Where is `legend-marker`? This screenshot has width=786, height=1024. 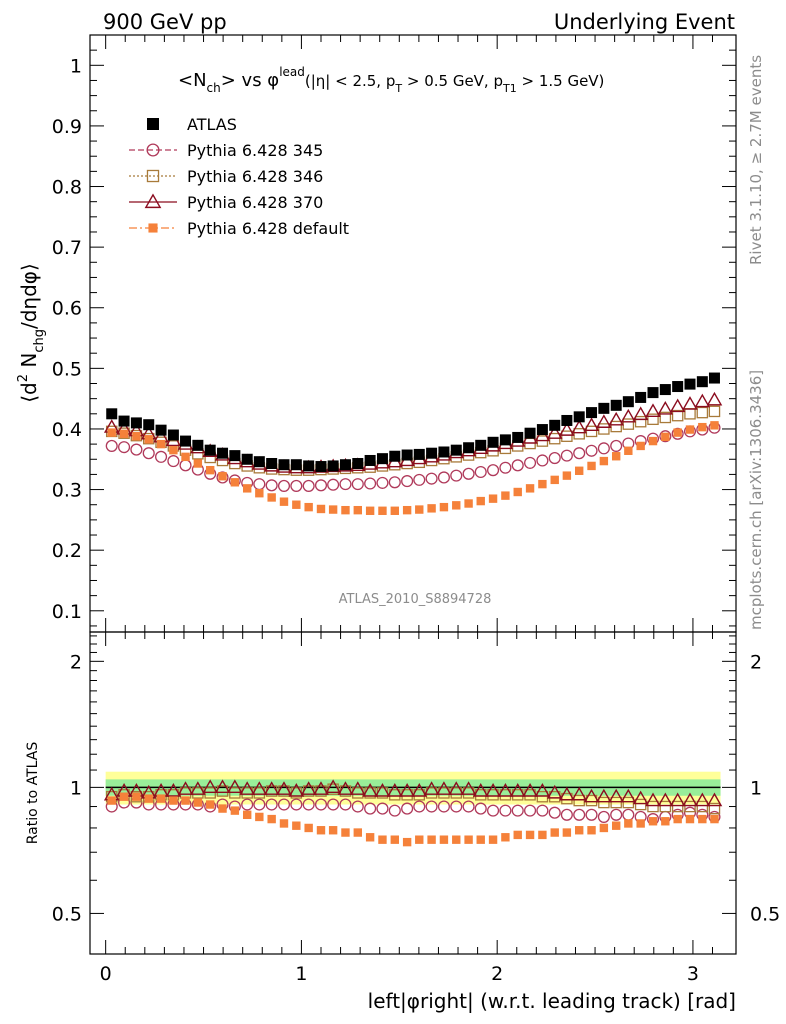
legend-marker is located at coordinates (153, 150).